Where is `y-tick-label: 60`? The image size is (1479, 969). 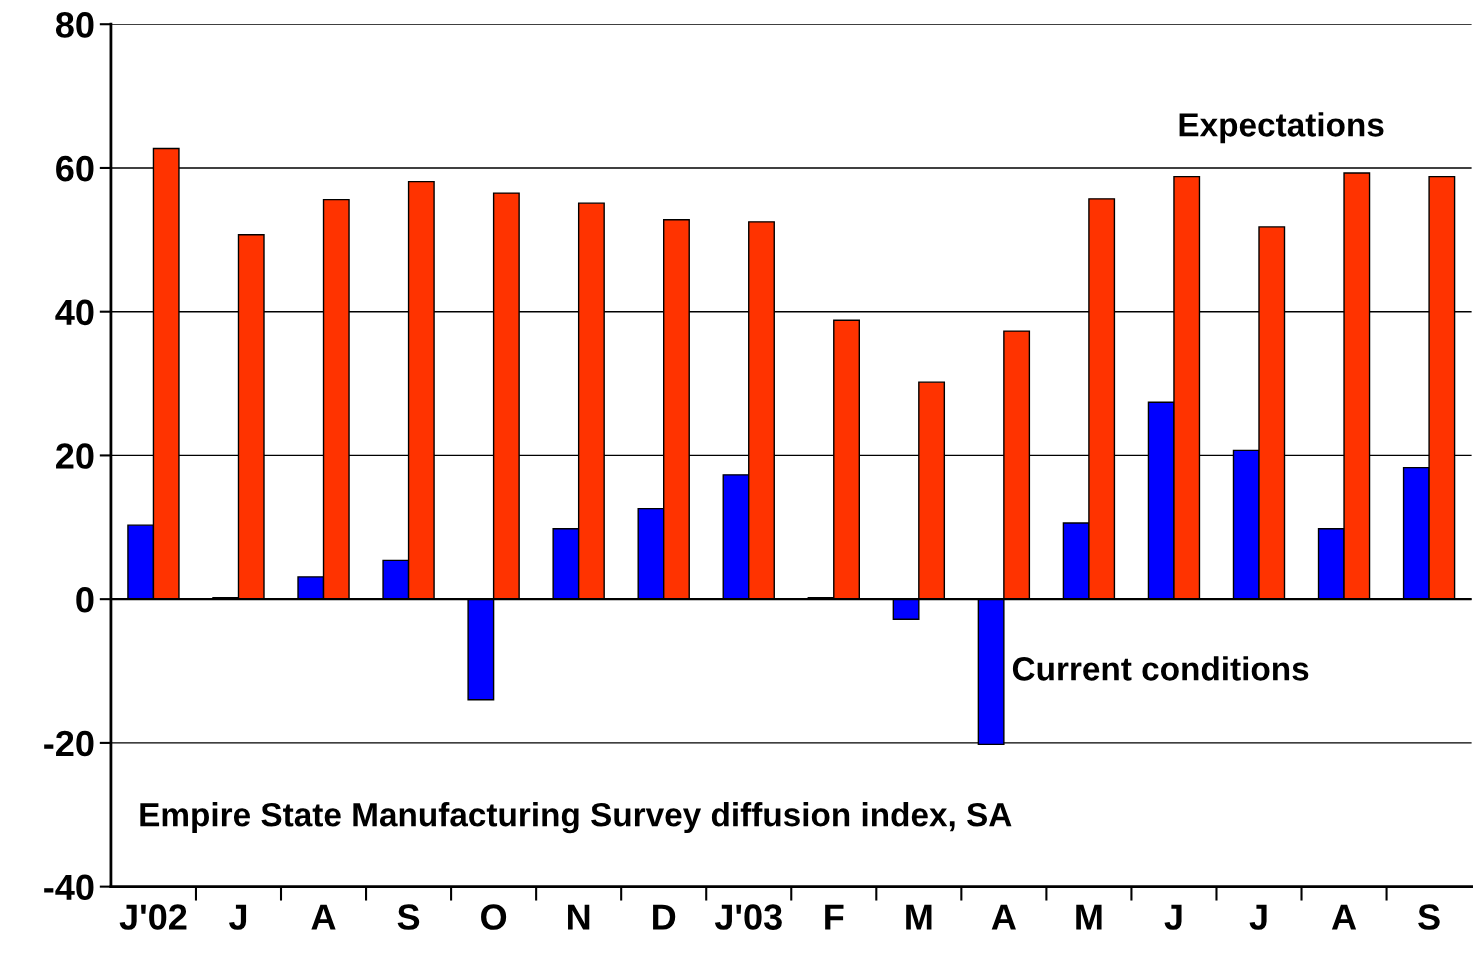
y-tick-label: 60 is located at coordinates (75, 168).